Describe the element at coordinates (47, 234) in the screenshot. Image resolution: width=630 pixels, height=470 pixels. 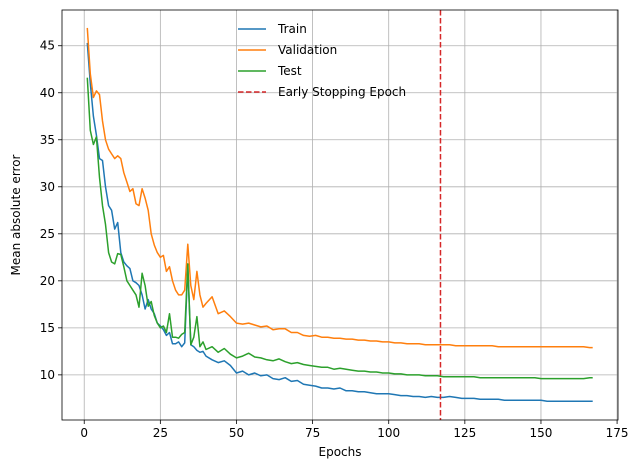
I see `y-tick-label-3: 25` at that location.